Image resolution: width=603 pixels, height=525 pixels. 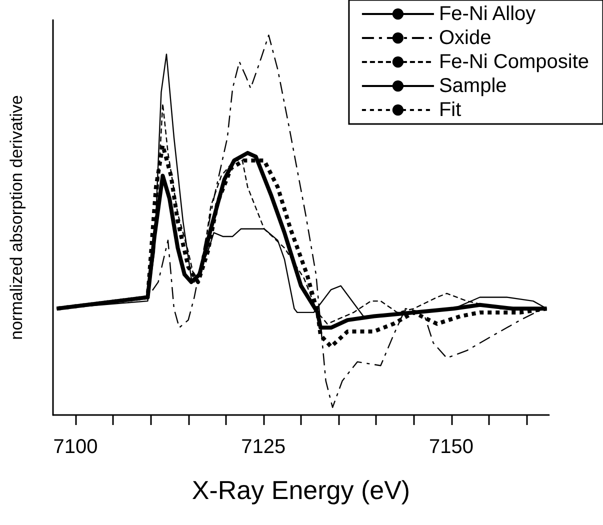 I want to click on x-axis-title: X-Ray Energy (eV), so click(x=301, y=490).